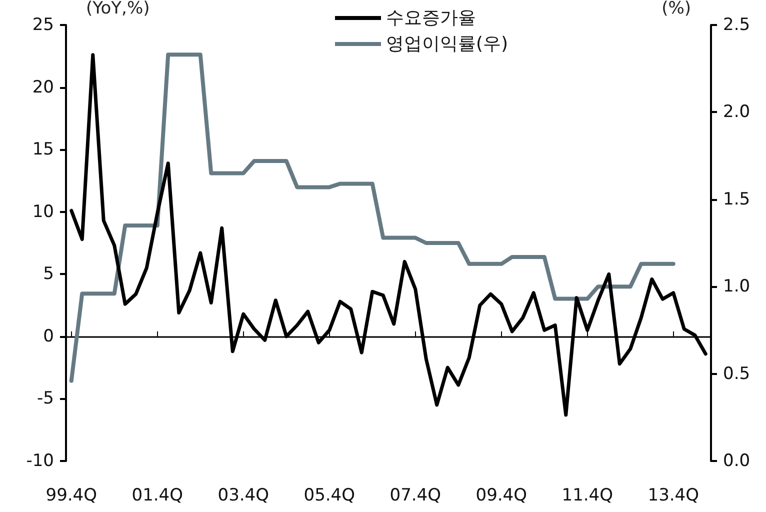  Describe the element at coordinates (736, 199) in the screenshot. I see `y2-tick-label: 1.5` at that location.